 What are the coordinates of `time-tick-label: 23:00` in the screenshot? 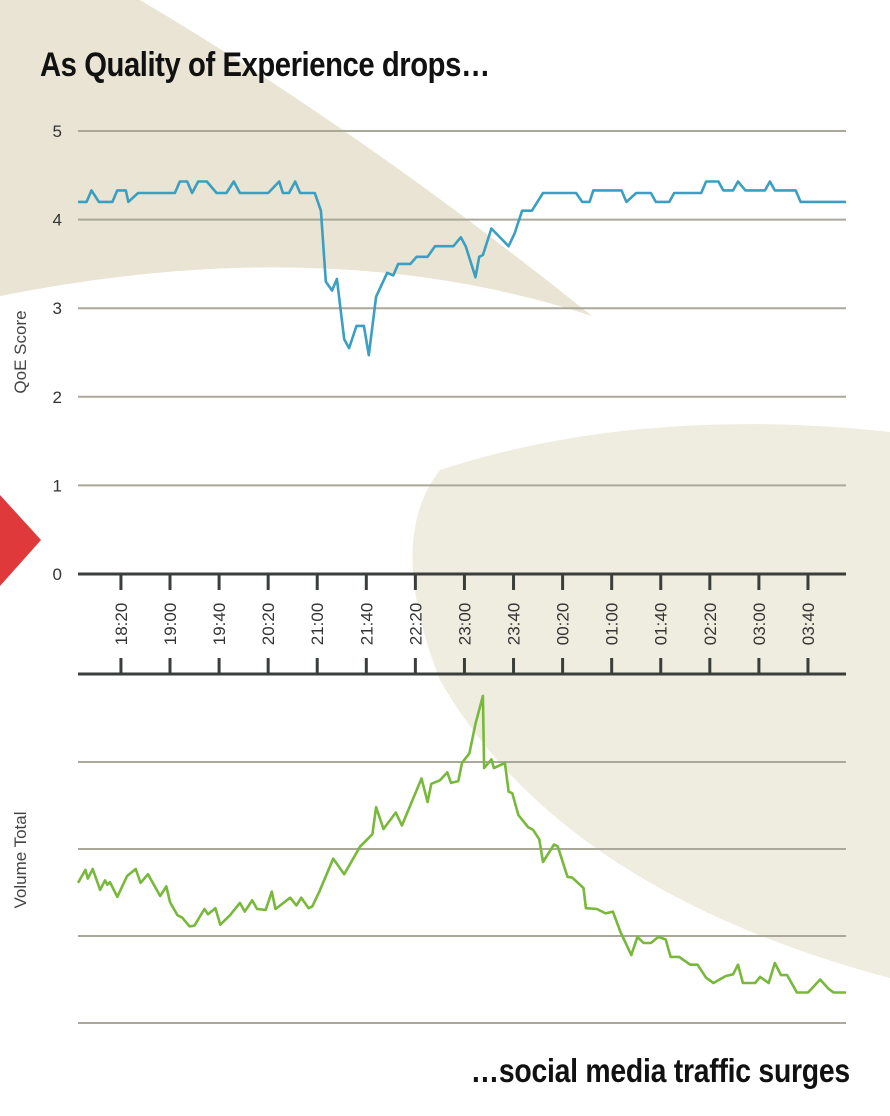 It's located at (464, 624).